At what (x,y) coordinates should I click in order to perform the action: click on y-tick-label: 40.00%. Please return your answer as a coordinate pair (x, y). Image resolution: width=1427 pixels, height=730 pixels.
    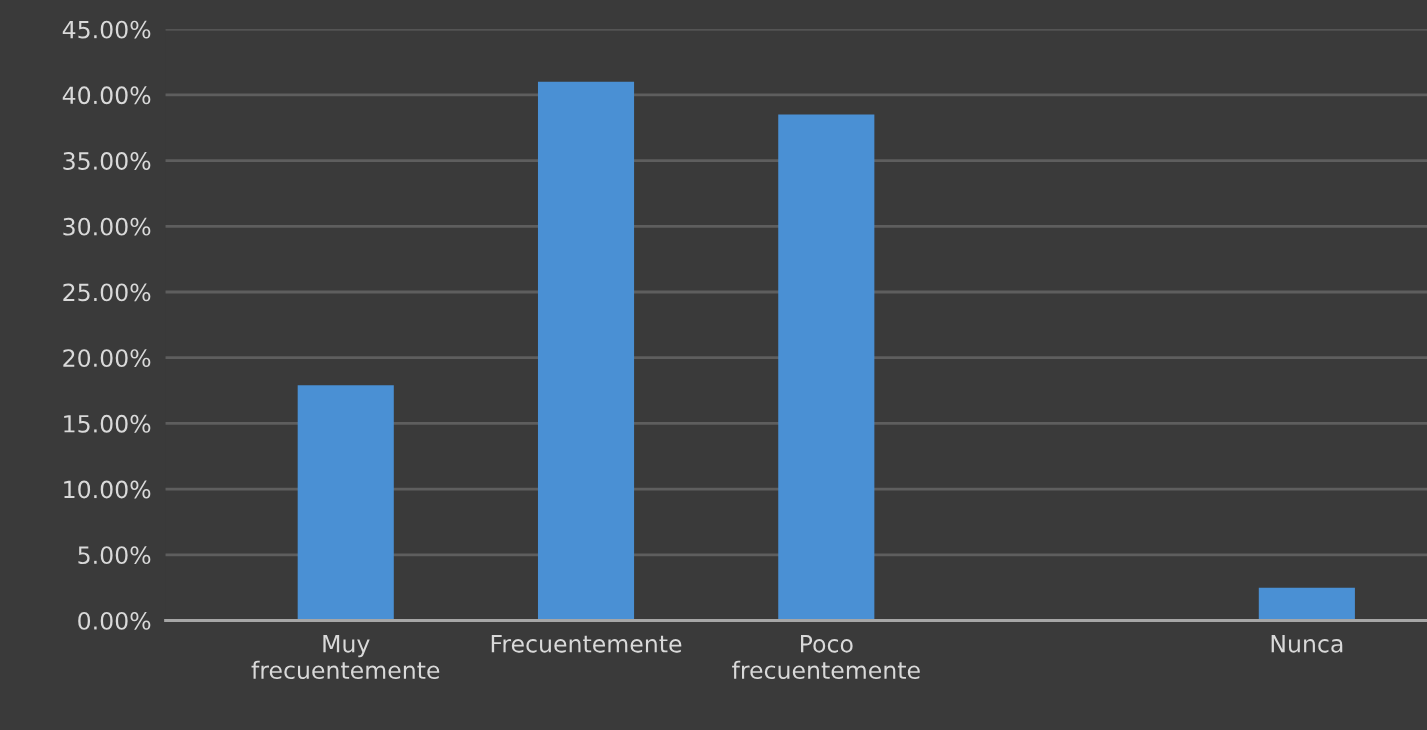
    Looking at the image, I should click on (106, 95).